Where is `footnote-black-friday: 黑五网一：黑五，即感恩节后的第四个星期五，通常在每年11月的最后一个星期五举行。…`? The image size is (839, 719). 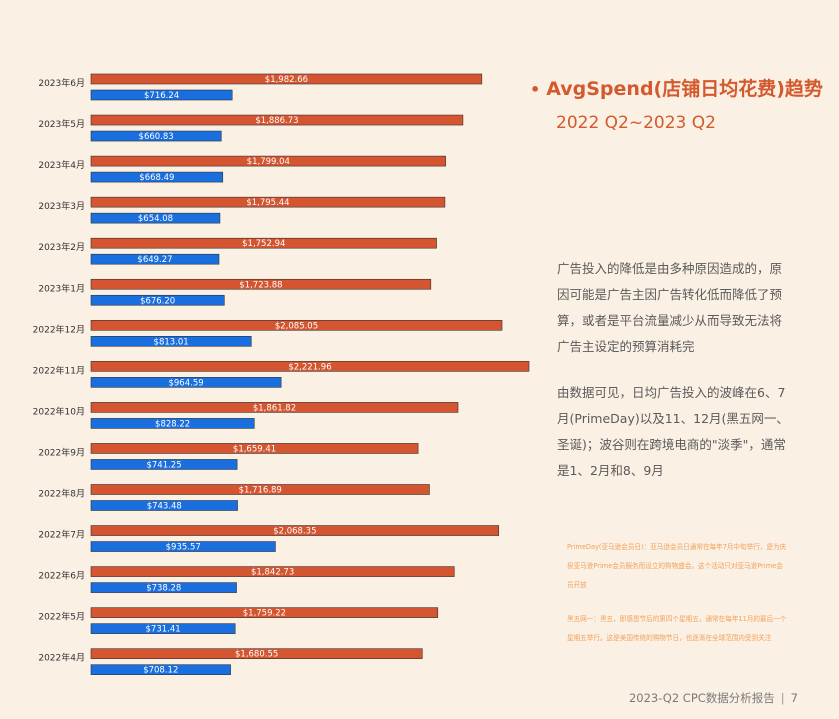
footnote-black-friday: 黑五网一：黑五，即感恩节后的第四个星期五，通常在每年11月的最后一个星期五举行。… is located at coordinates (677, 628).